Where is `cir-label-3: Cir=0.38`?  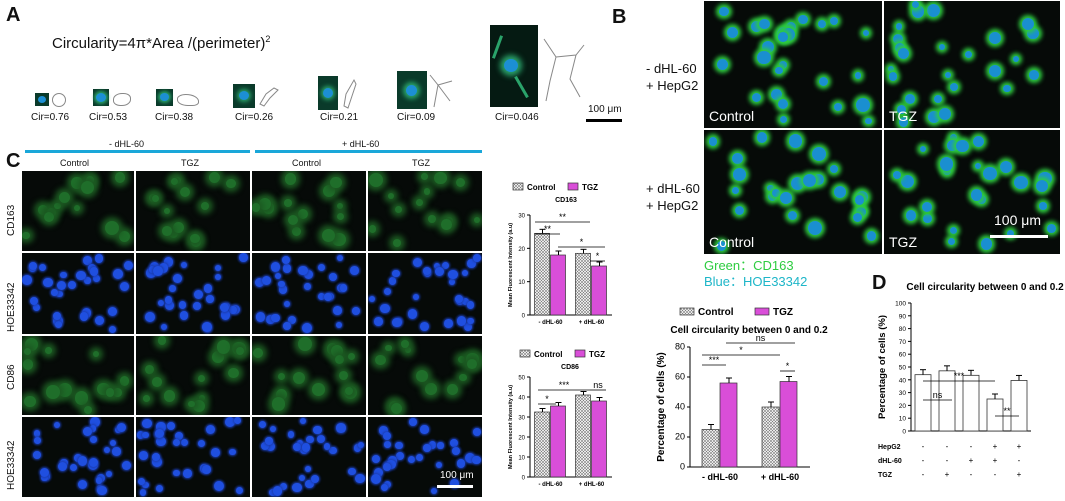
cir-label-3: Cir=0.38 is located at coordinates (174, 117).